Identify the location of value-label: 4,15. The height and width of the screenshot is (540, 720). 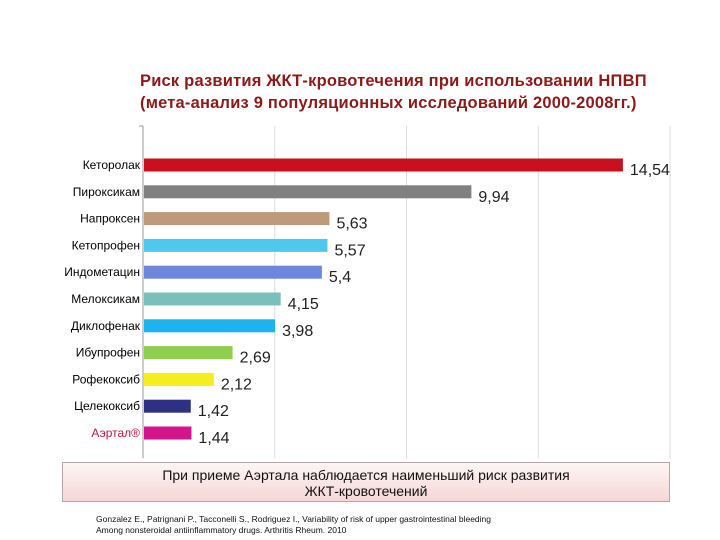
(303, 304).